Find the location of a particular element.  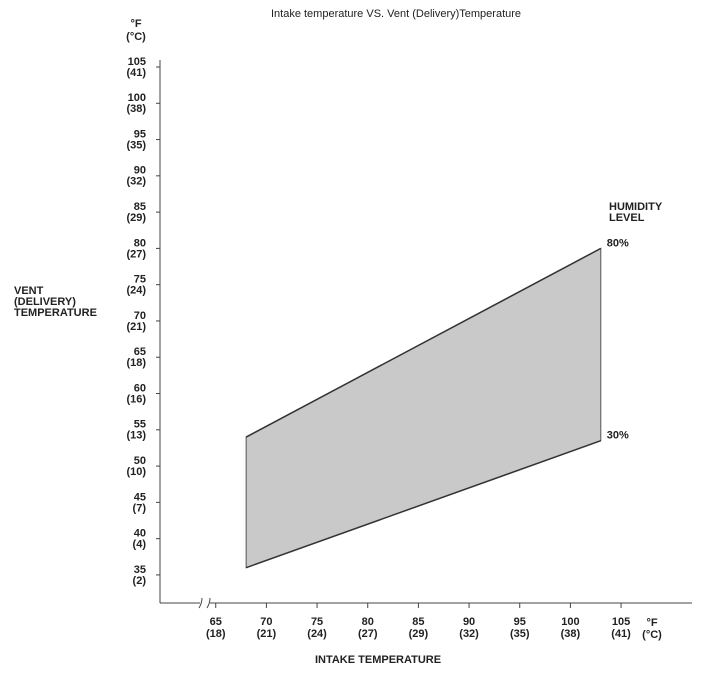

legend-label: 80% is located at coordinates (618, 243).